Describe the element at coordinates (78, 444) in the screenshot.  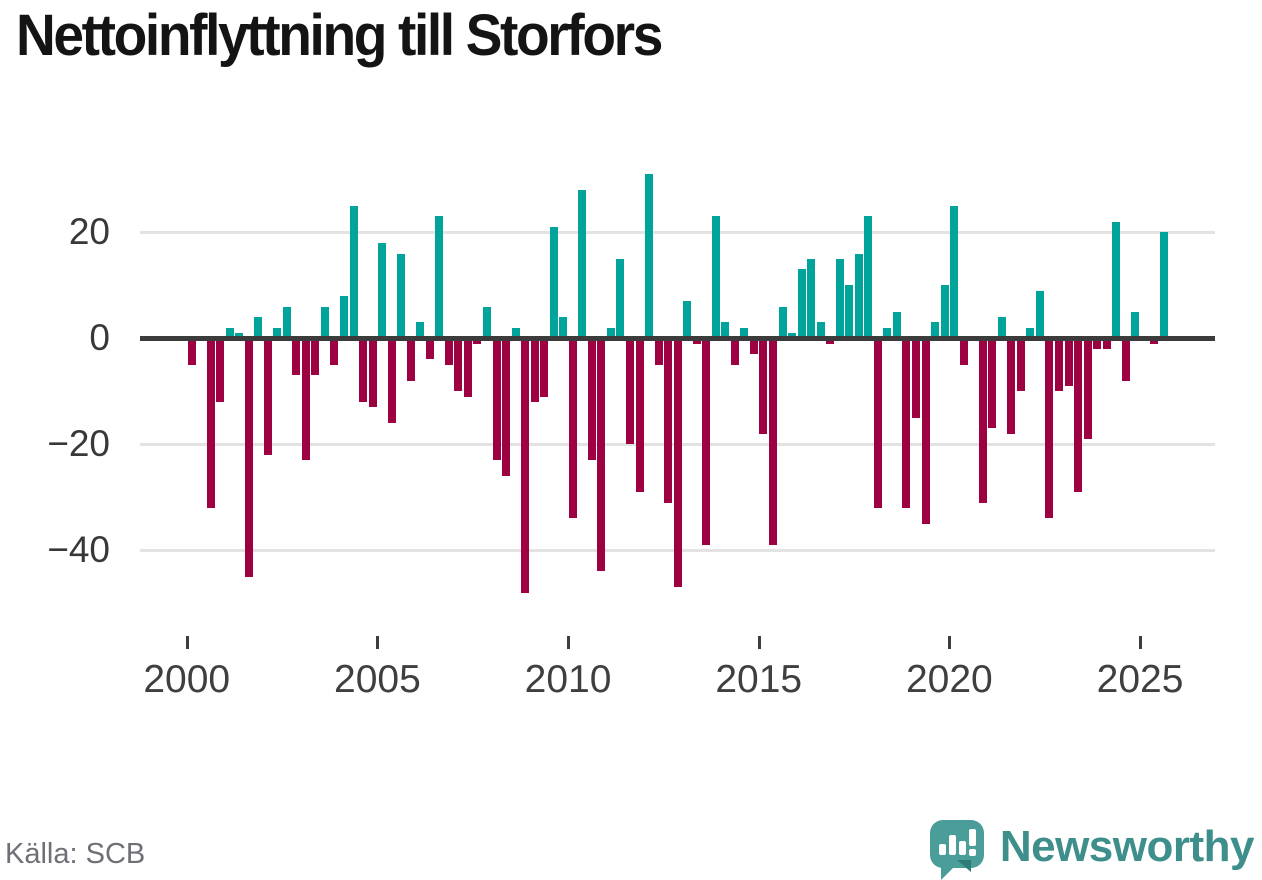
I see `y-axis-label: −20` at that location.